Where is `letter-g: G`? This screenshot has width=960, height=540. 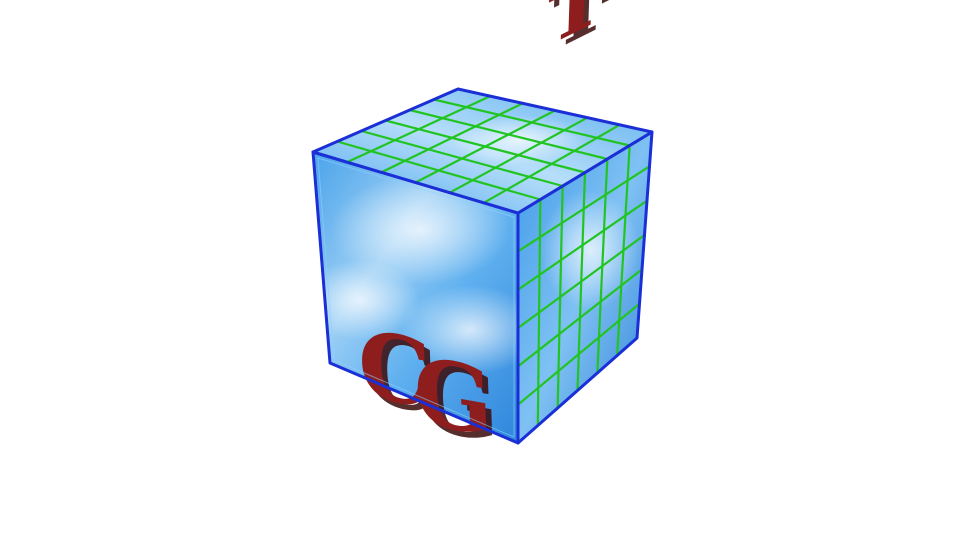
letter-g: G is located at coordinates (453, 397).